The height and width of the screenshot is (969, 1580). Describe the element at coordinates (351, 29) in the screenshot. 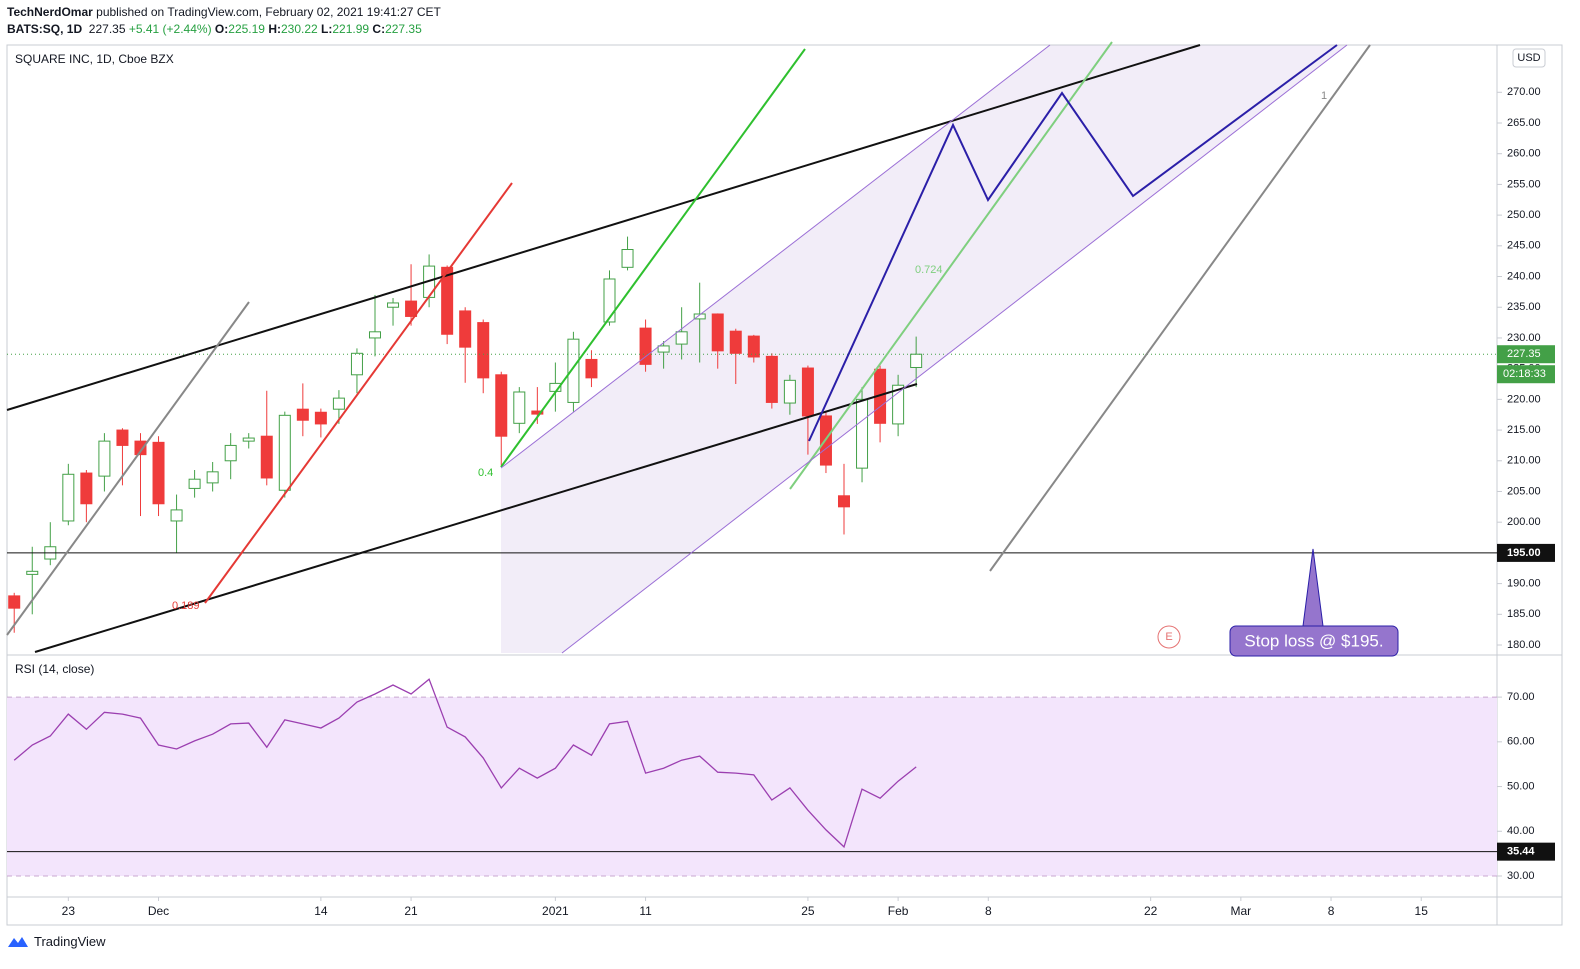

I see `ohlc-value: 221.99` at that location.